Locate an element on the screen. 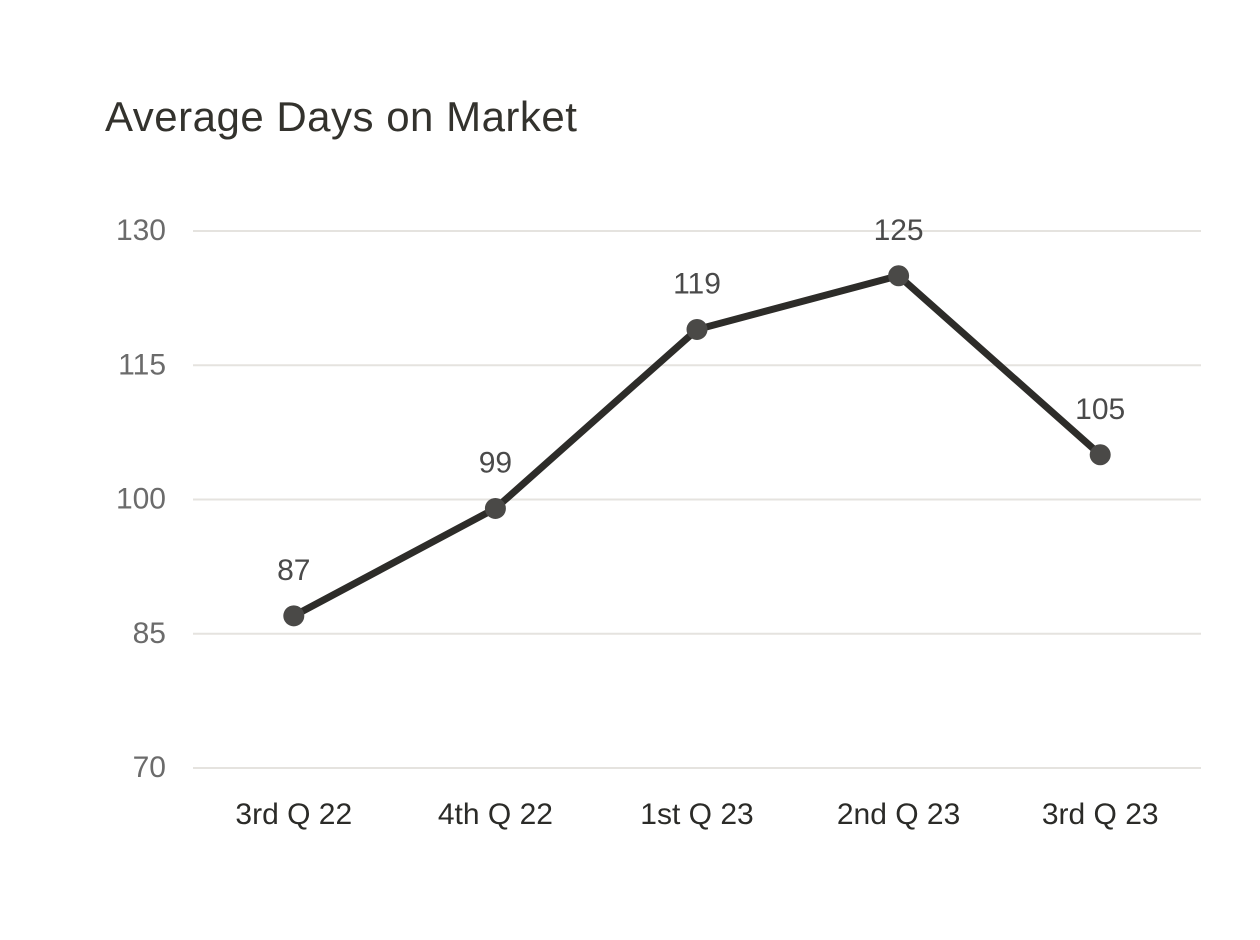 The width and height of the screenshot is (1260, 940). data-point-label: 99 is located at coordinates (495, 462).